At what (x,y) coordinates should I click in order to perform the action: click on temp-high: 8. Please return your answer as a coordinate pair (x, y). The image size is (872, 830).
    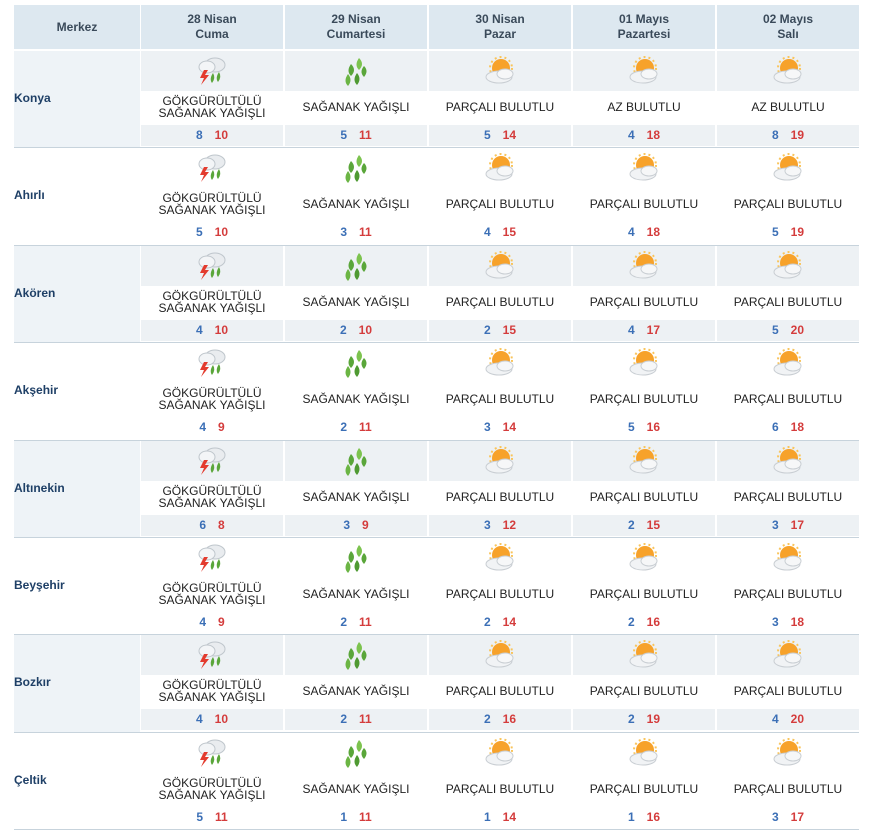
    Looking at the image, I should click on (221, 524).